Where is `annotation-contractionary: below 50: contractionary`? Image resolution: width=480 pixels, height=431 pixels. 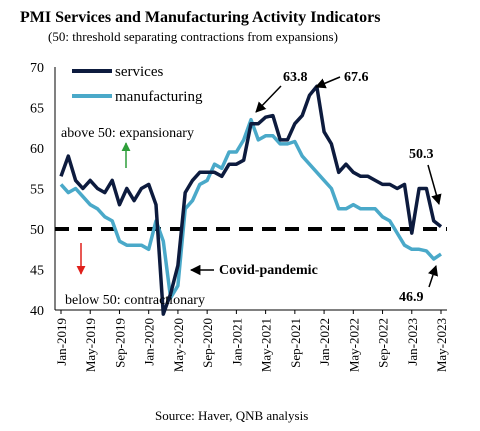
annotation-contractionary: below 50: contractionary is located at coordinates (135, 300).